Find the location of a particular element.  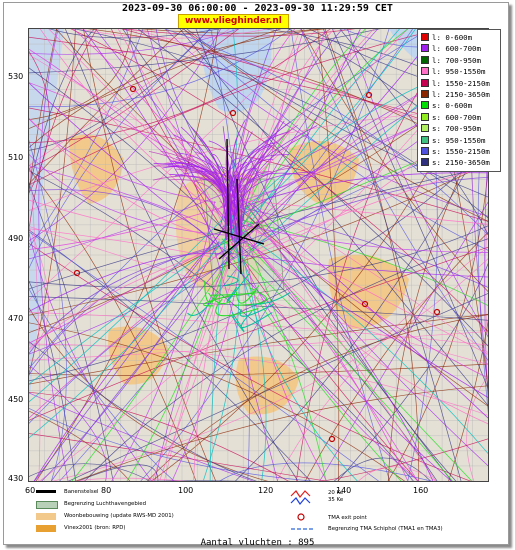

legend-item: l: 1550-2150m is located at coordinates (455, 83).